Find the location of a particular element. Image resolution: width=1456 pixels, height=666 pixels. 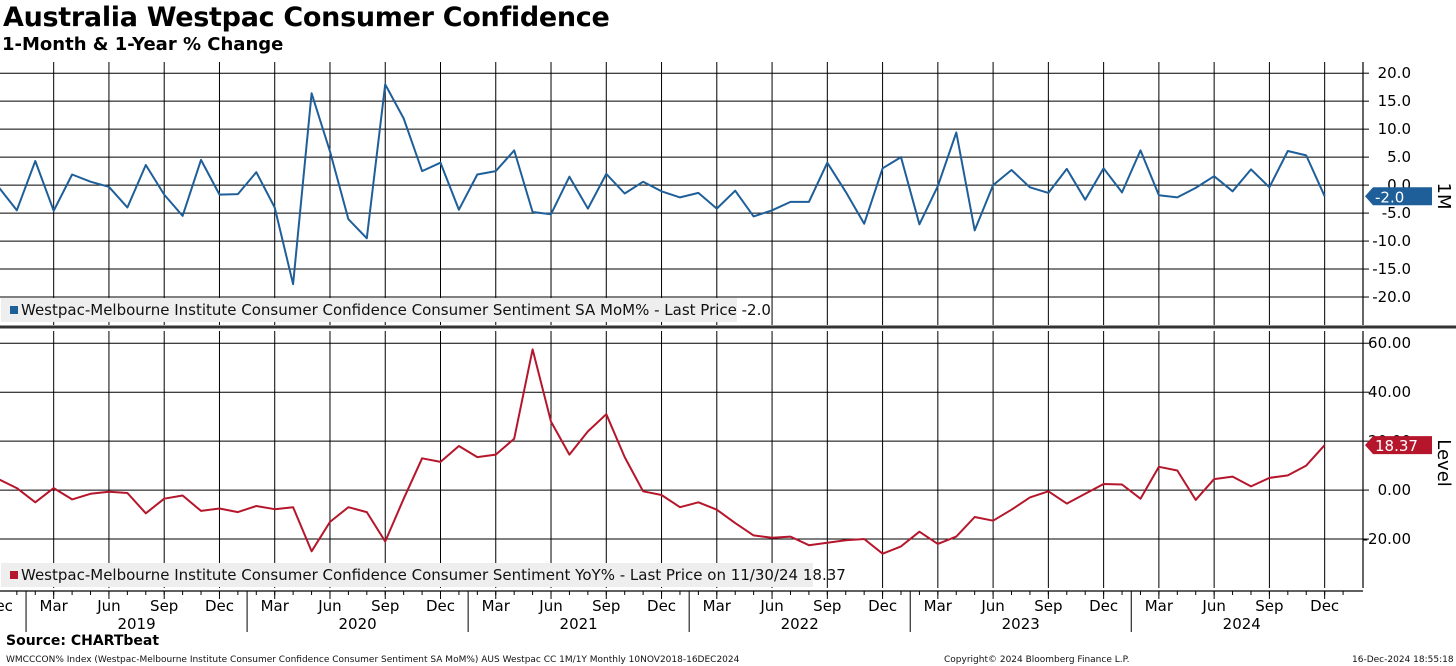

y-tick-label: 15.0 is located at coordinates (1394, 101).